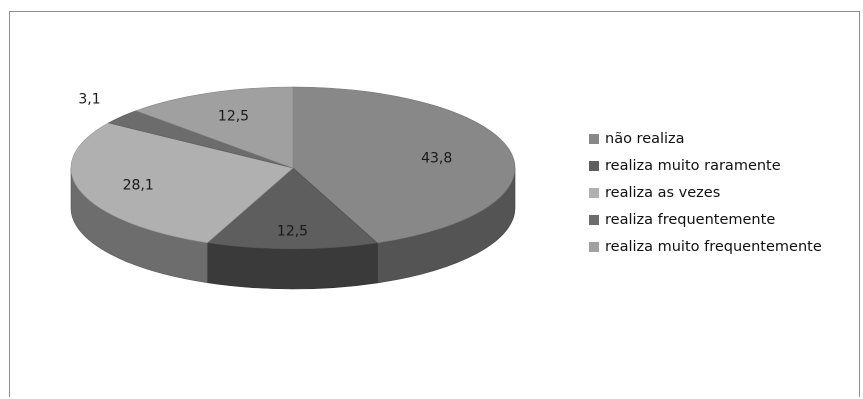 The image size is (863, 399). What do you see at coordinates (214, 127) in the screenshot?
I see `pie-slice-realiza-muito-frequentemente` at bounding box center [214, 127].